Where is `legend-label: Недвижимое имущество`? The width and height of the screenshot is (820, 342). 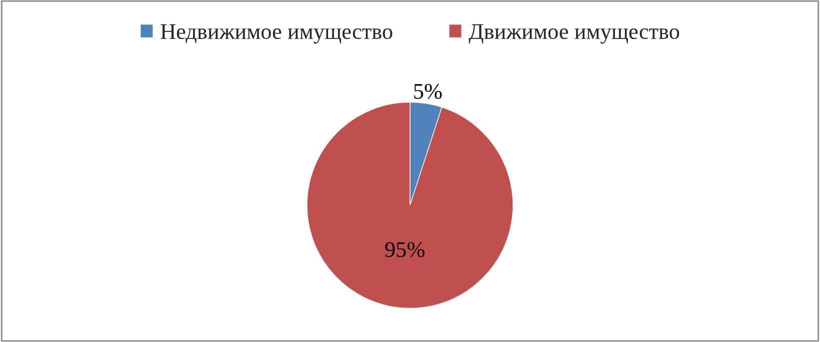
legend-label: Недвижимое имущество is located at coordinates (276, 34).